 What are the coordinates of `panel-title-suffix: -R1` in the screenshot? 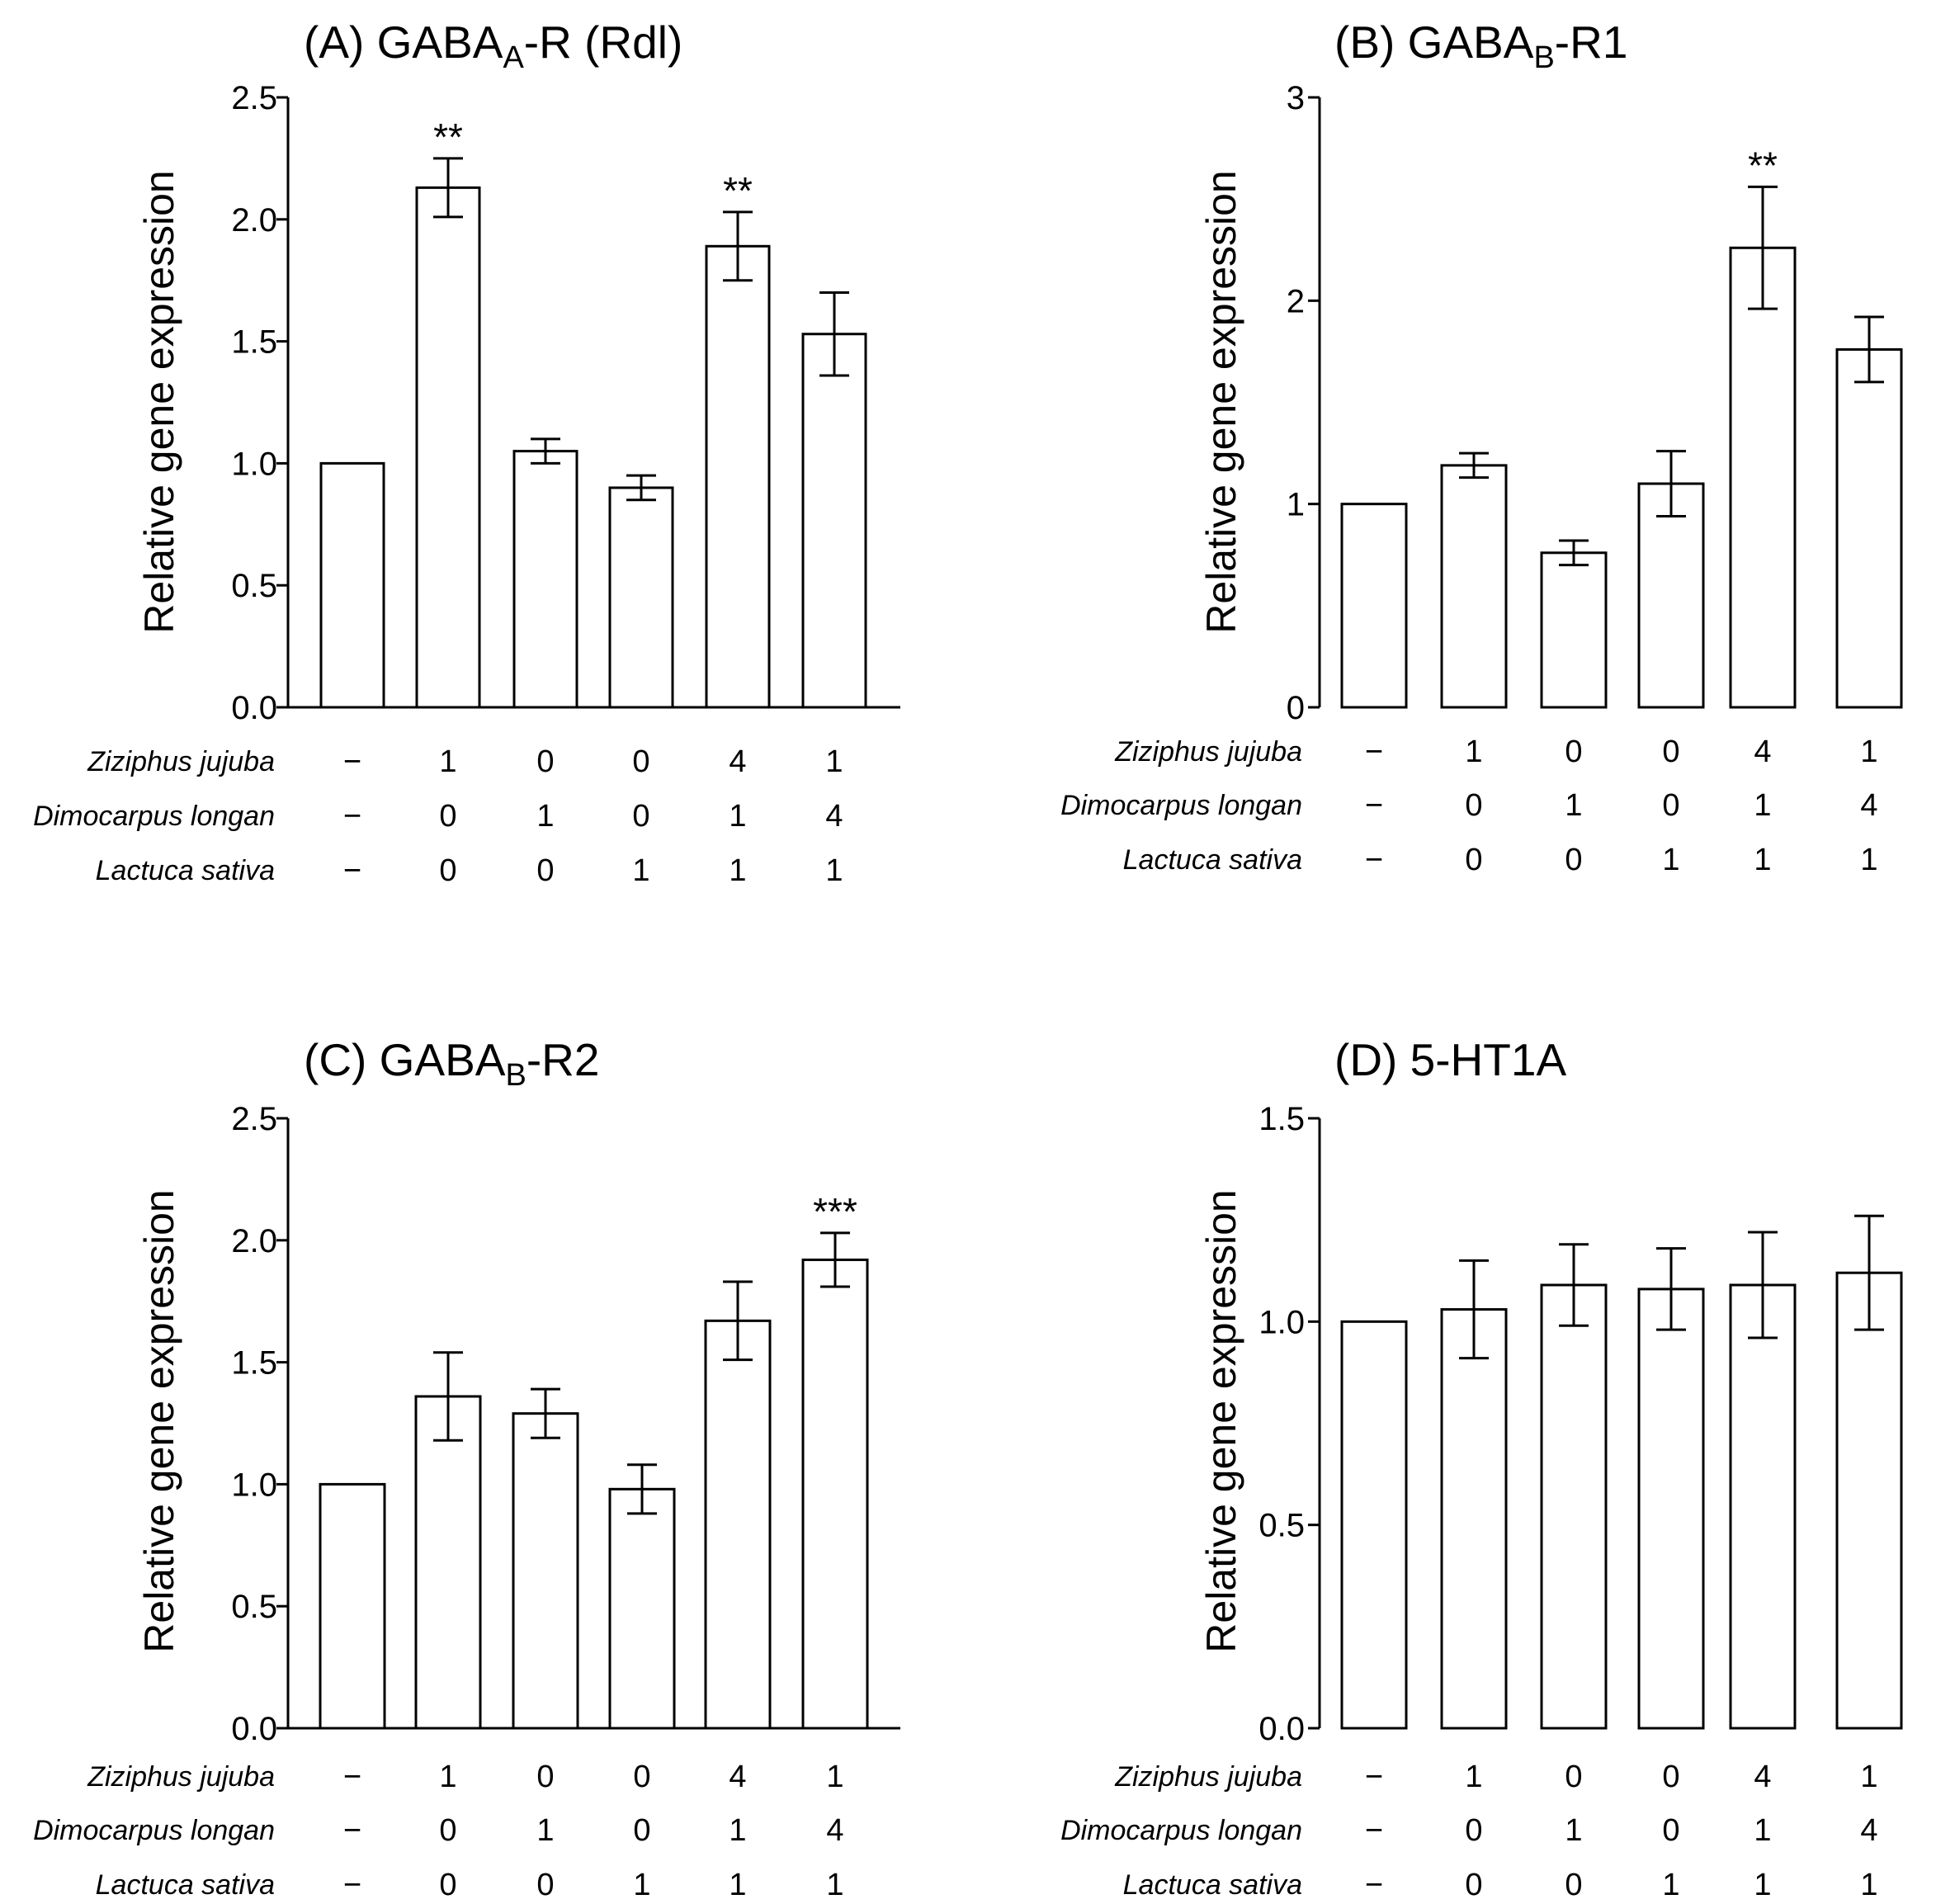 It's located at (1591, 42).